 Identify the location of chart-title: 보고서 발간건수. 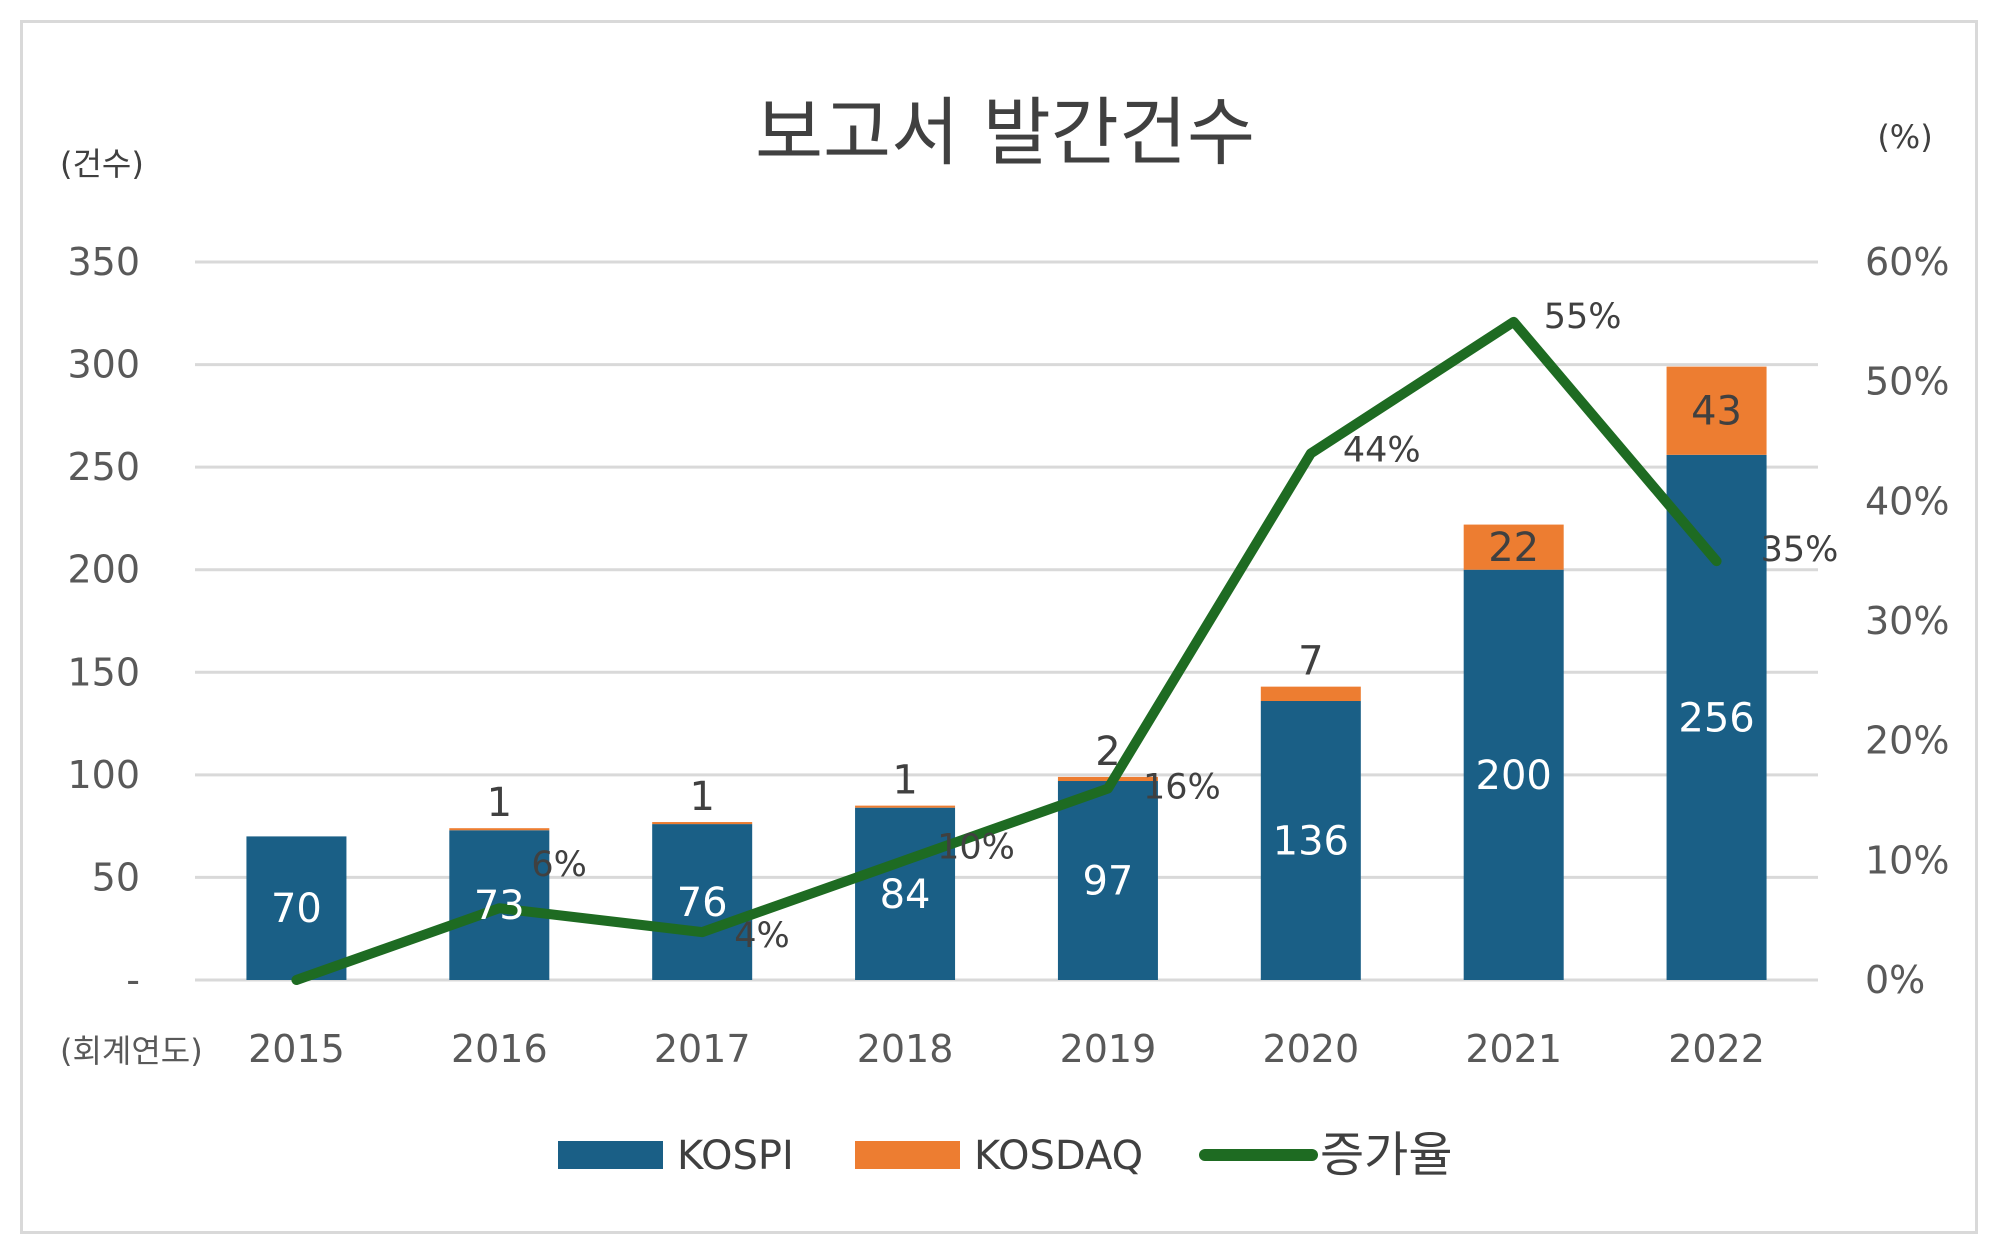
(1005, 133).